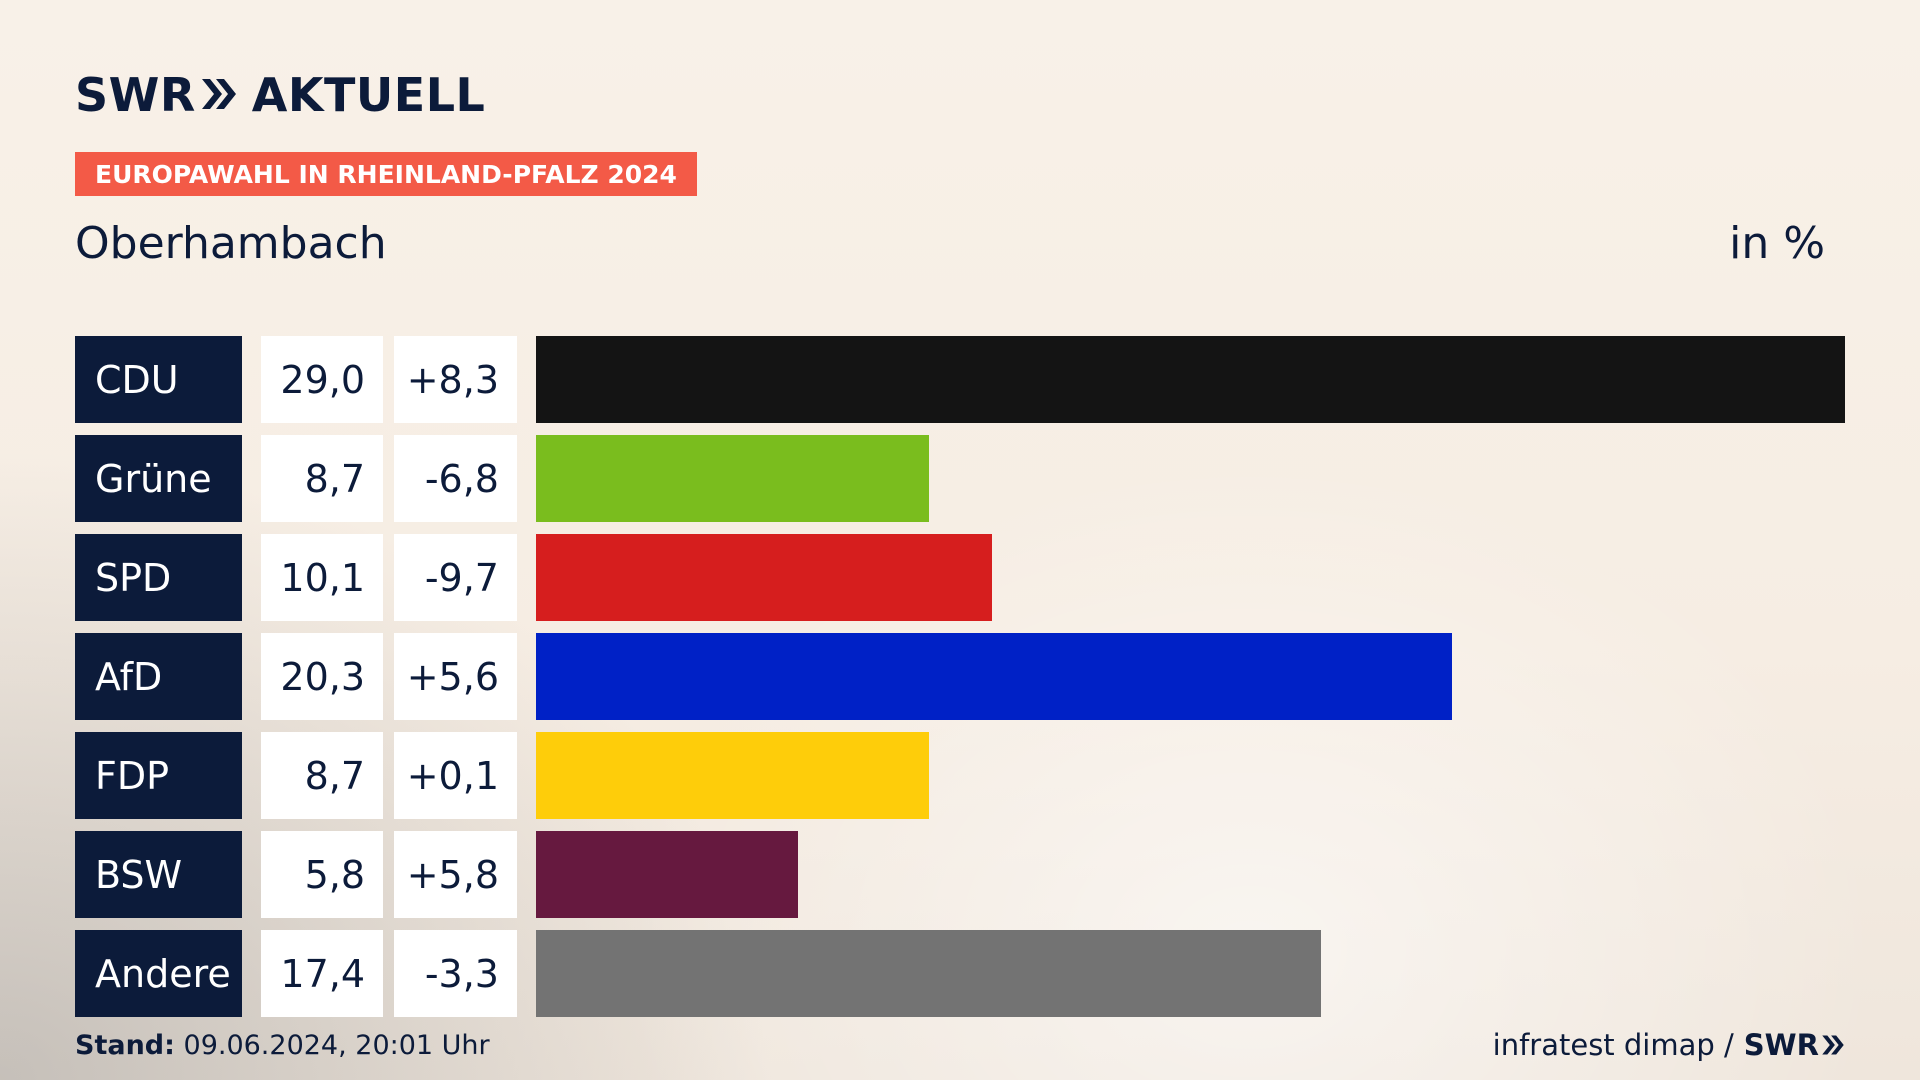 This screenshot has height=1080, width=1920. I want to click on party-label: Andere, so click(158, 973).